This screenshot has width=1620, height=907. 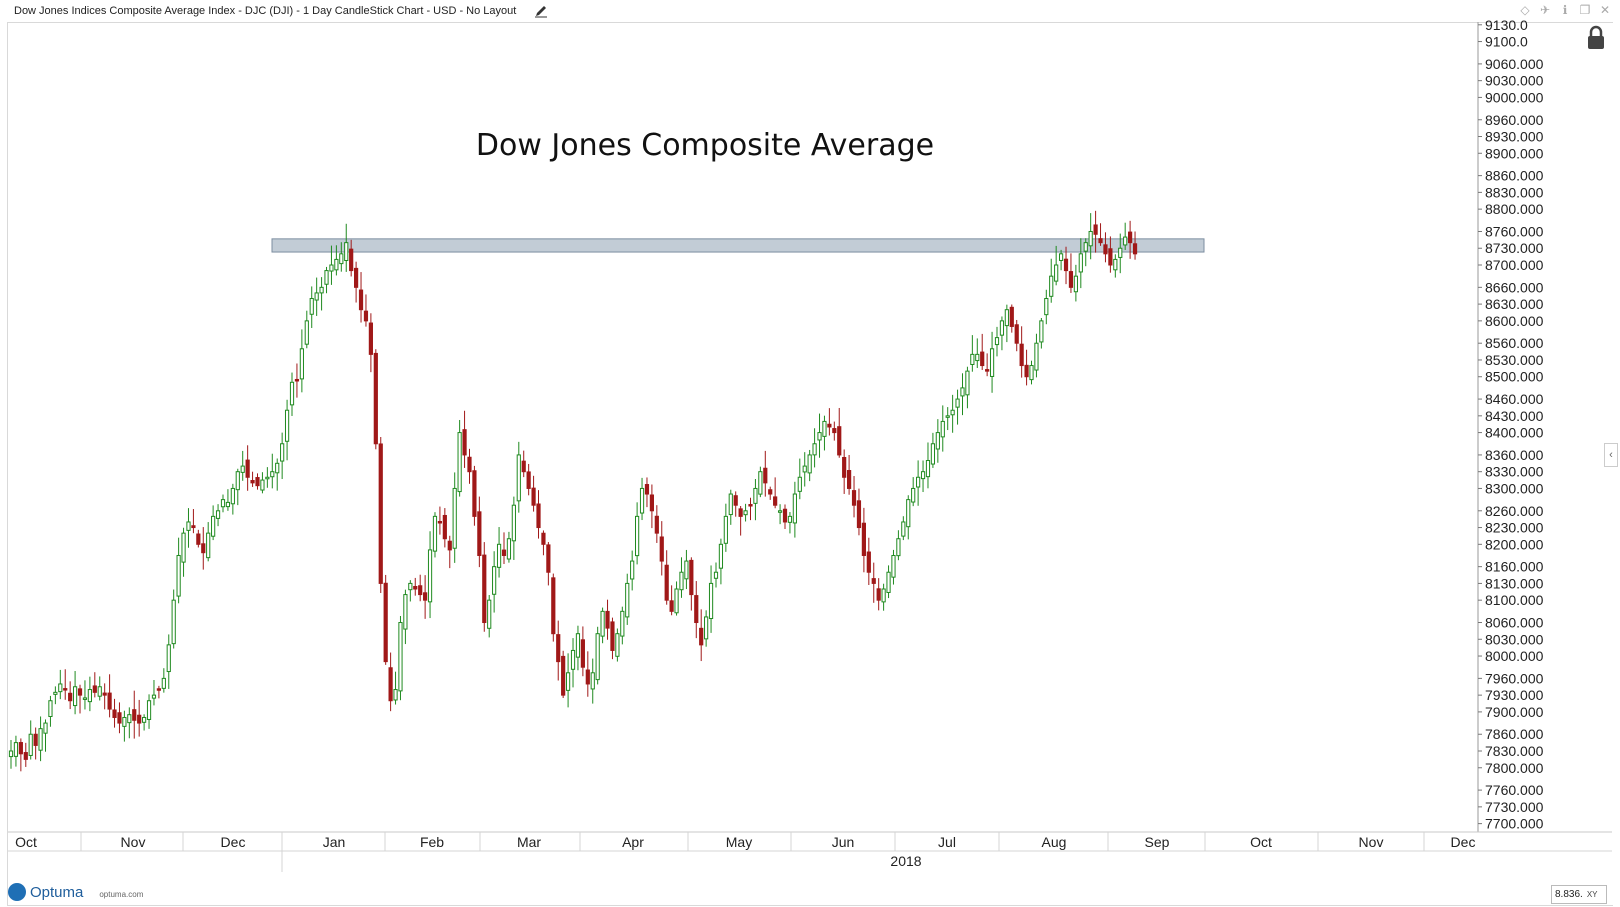 I want to click on edit-icon, so click(x=541, y=11).